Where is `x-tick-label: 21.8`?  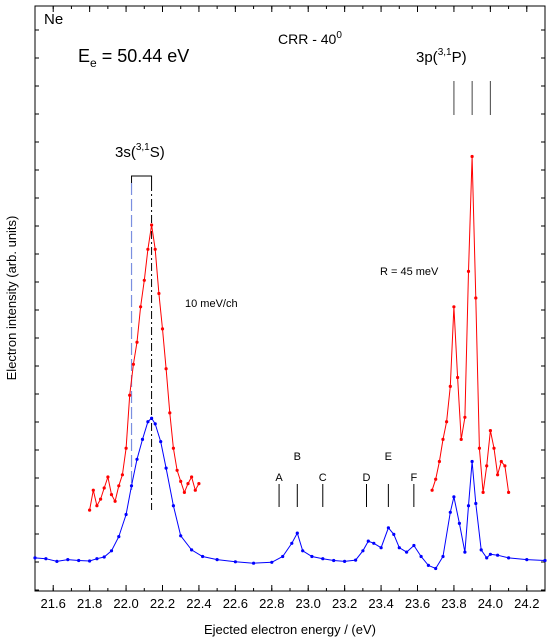
x-tick-label: 21.8 is located at coordinates (89, 603).